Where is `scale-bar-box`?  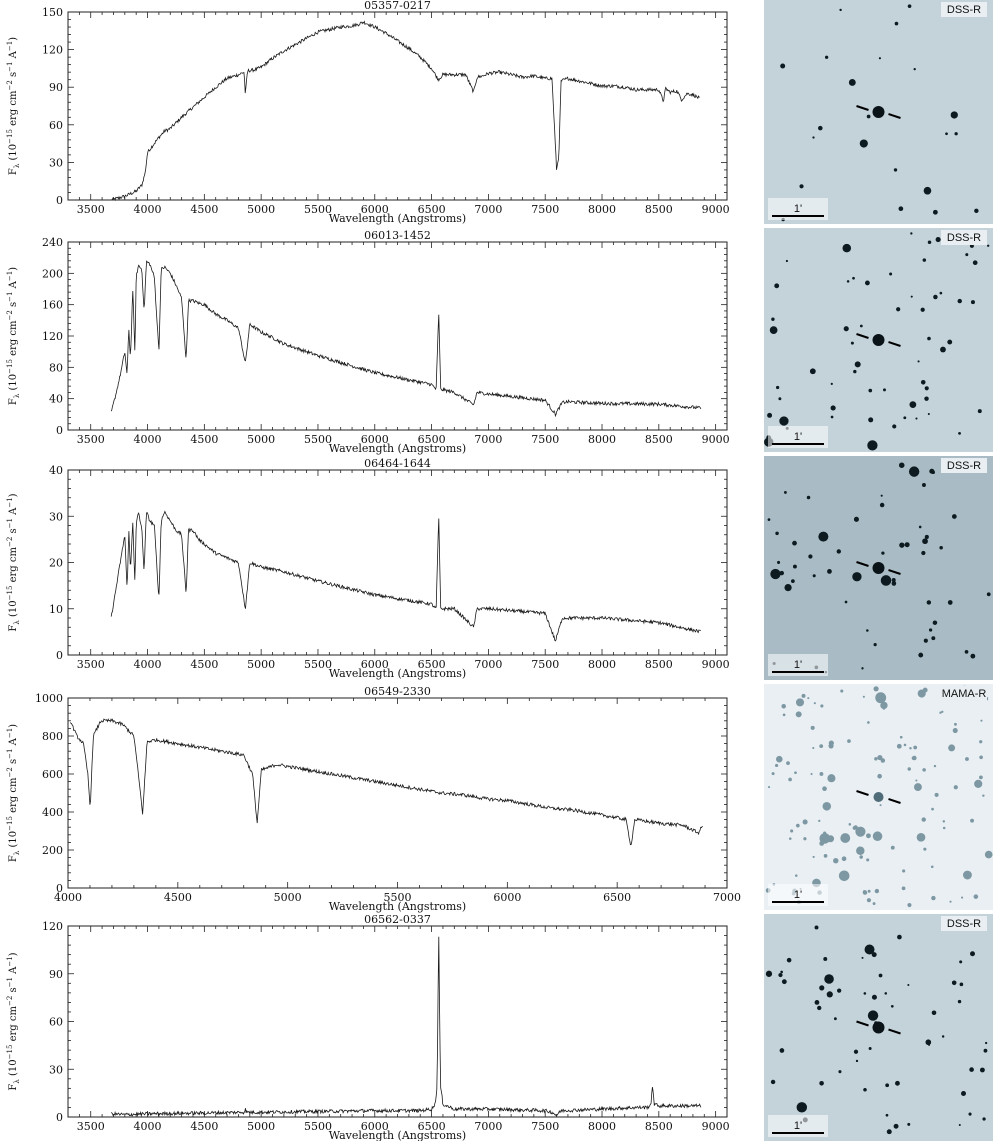 scale-bar-box is located at coordinates (798, 209).